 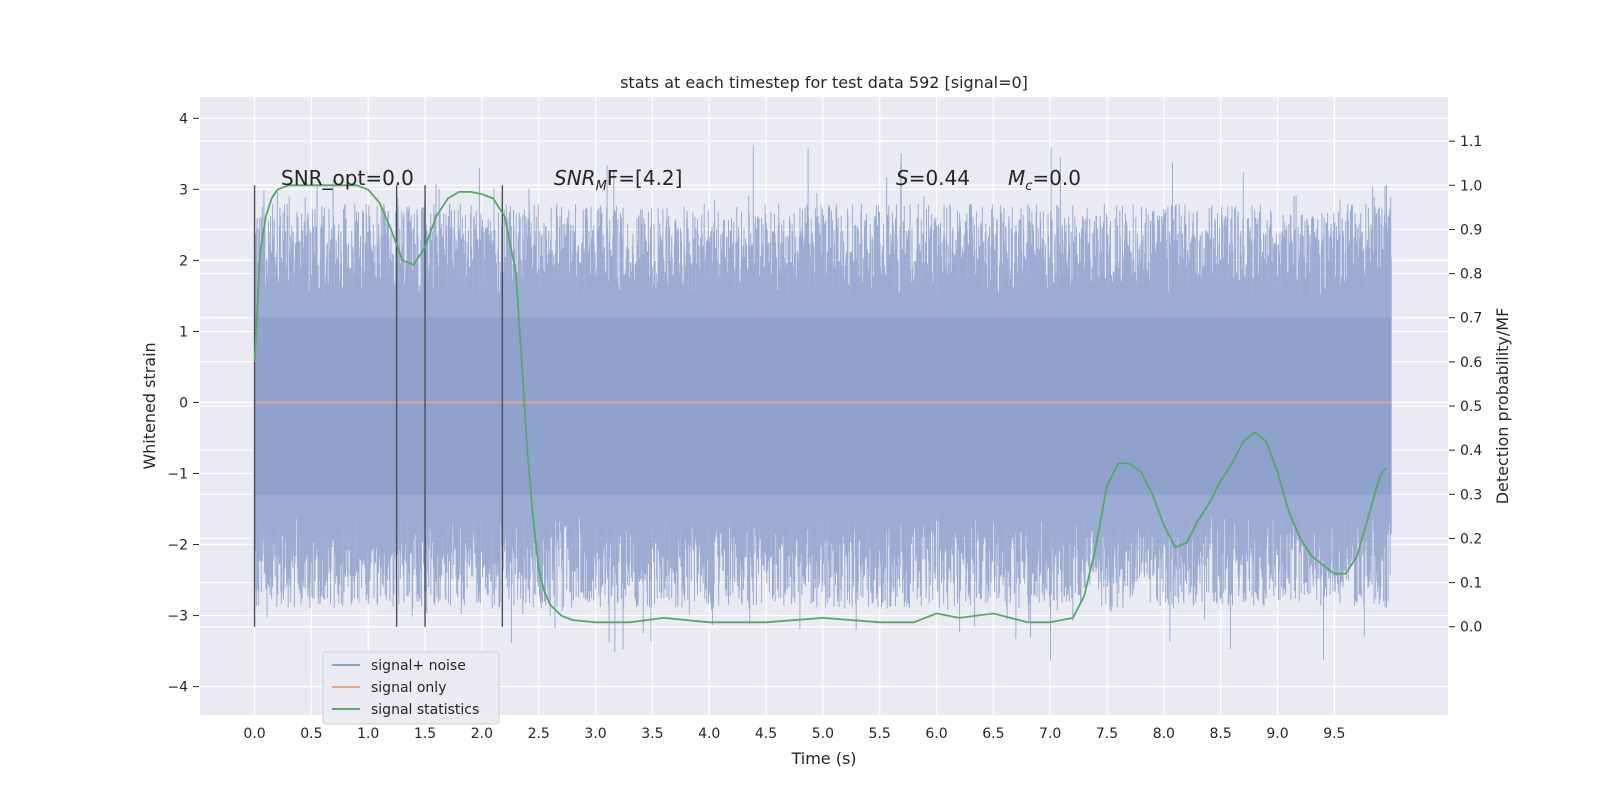 What do you see at coordinates (482, 734) in the screenshot?
I see `x-tick-label: 2.0` at bounding box center [482, 734].